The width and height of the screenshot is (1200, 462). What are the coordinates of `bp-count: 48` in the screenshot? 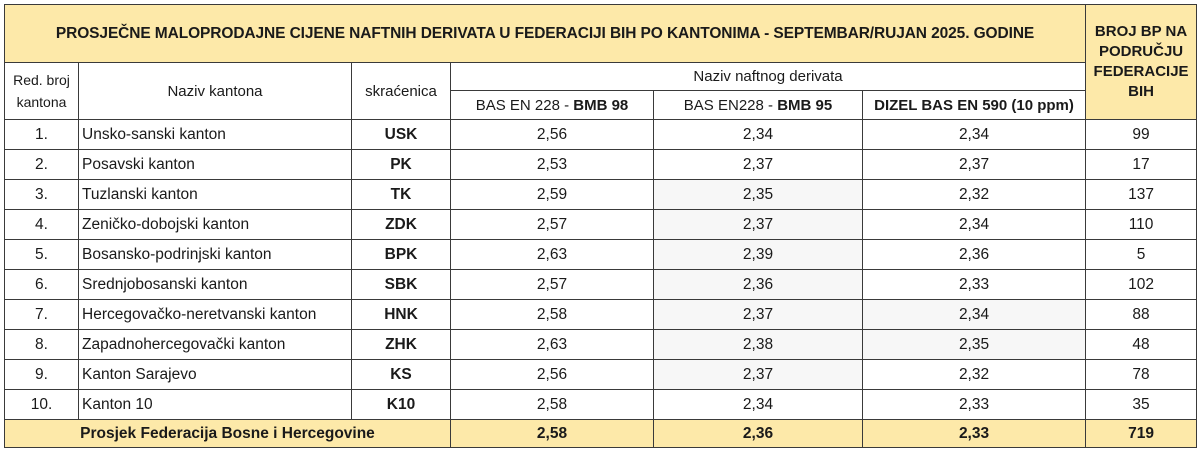 It's located at (1141, 344).